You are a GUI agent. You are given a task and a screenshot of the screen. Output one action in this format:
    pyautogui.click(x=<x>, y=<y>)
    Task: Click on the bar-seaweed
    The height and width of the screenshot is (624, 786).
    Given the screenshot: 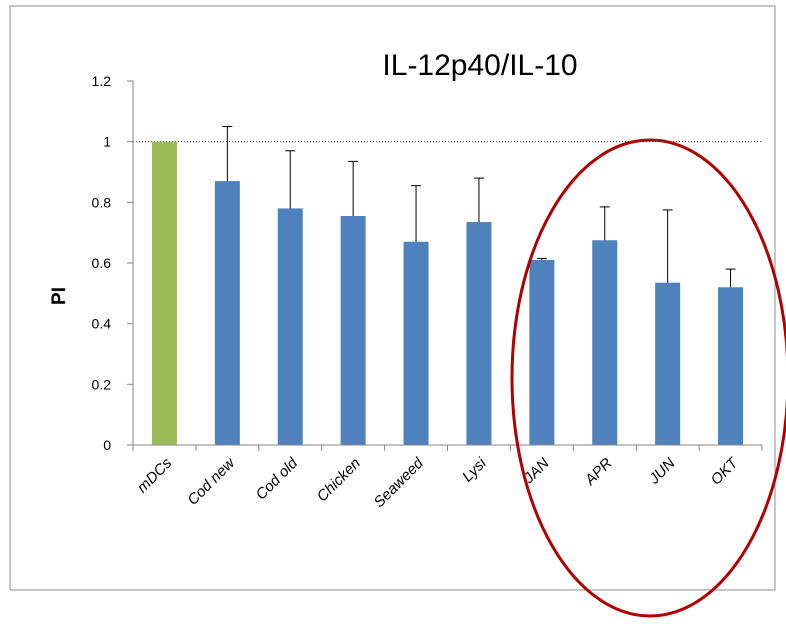 What is the action you would take?
    pyautogui.click(x=416, y=343)
    